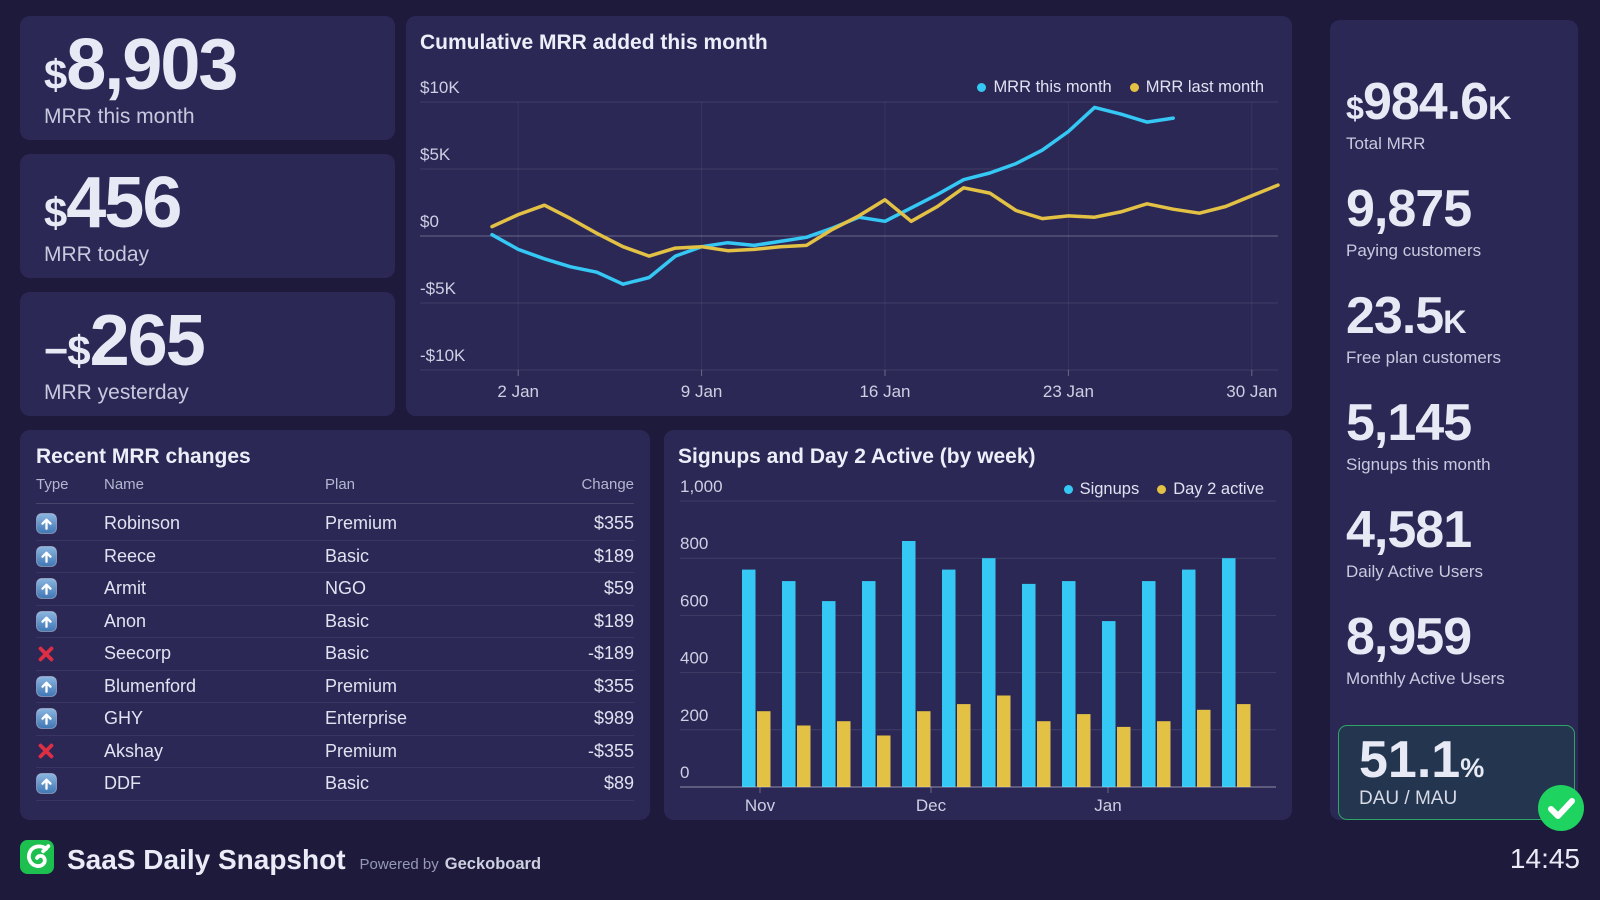 Image resolution: width=1600 pixels, height=900 pixels. What do you see at coordinates (857, 456) in the screenshot?
I see `chart-title: Signups and Day 2 Active (by week)` at bounding box center [857, 456].